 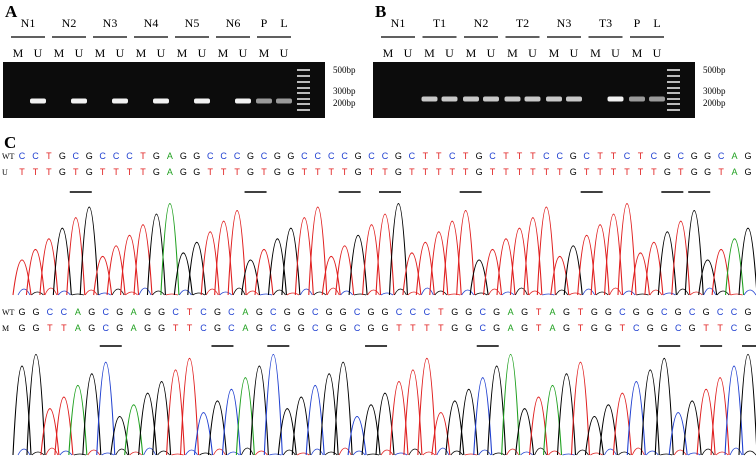 I want to click on lane-name: N4, so click(x=151, y=23).